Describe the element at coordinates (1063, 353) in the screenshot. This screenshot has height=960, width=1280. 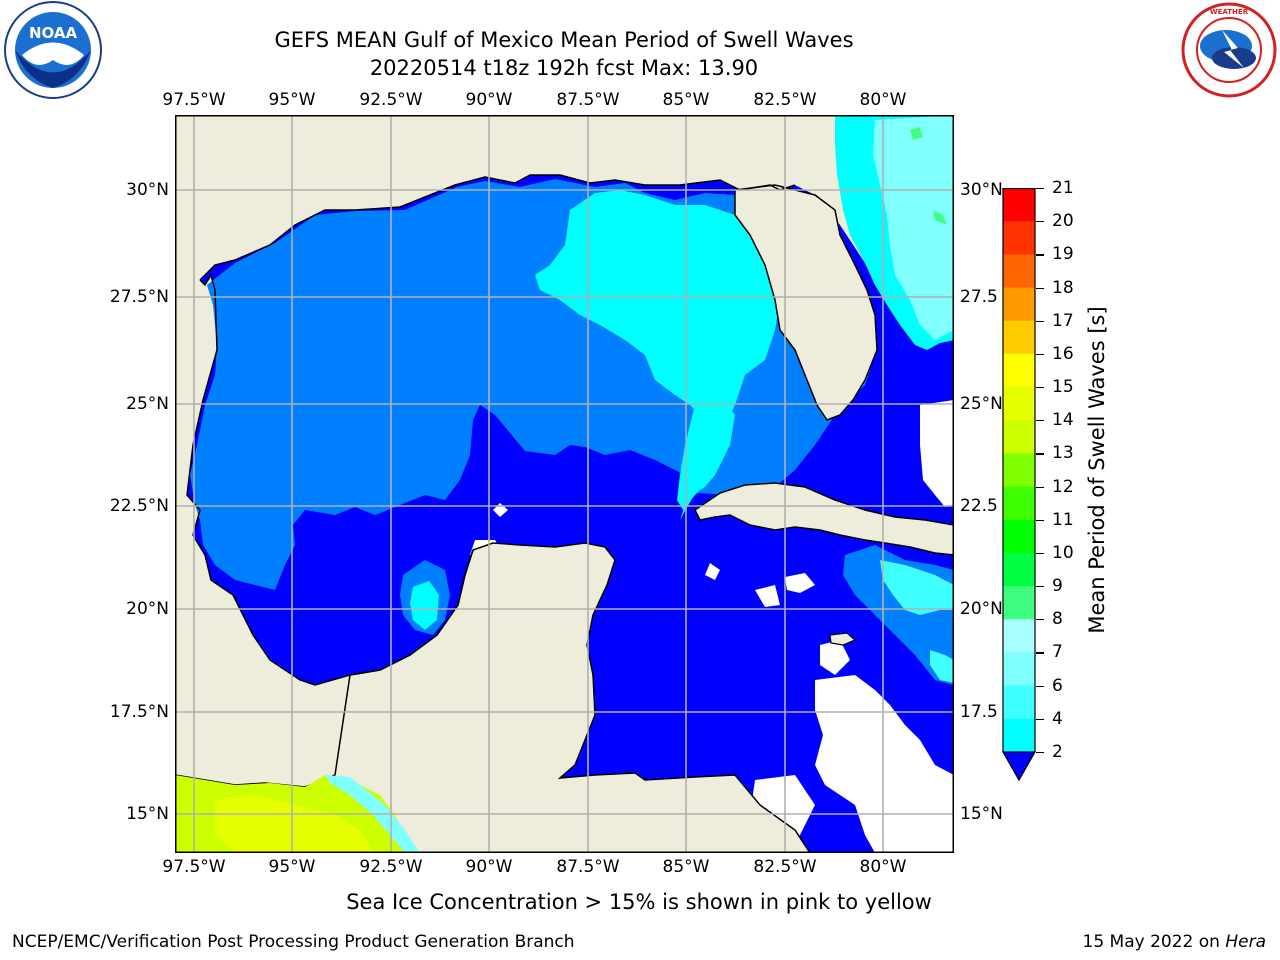
I see `colorbar-tick-label: 16` at that location.